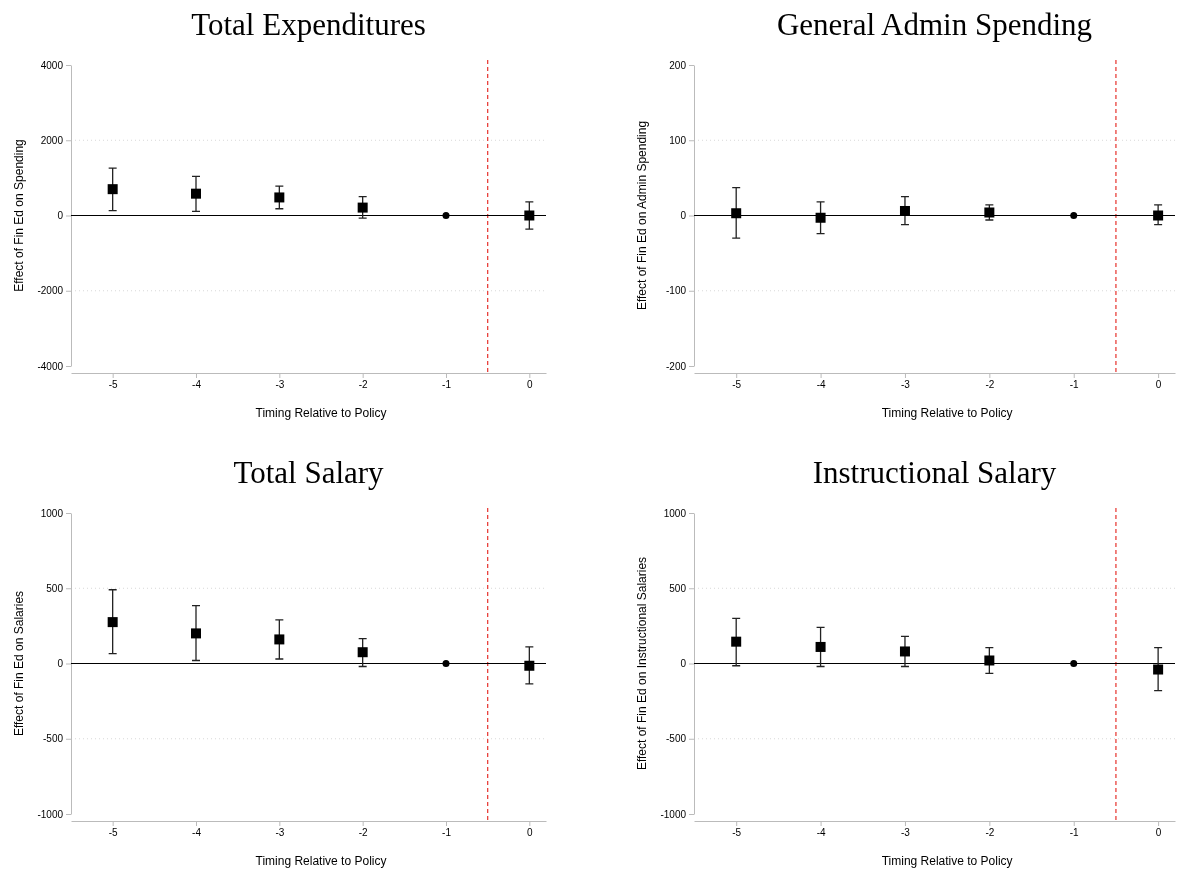  Describe the element at coordinates (50, 291) in the screenshot. I see `y-tick-label: -2000` at that location.